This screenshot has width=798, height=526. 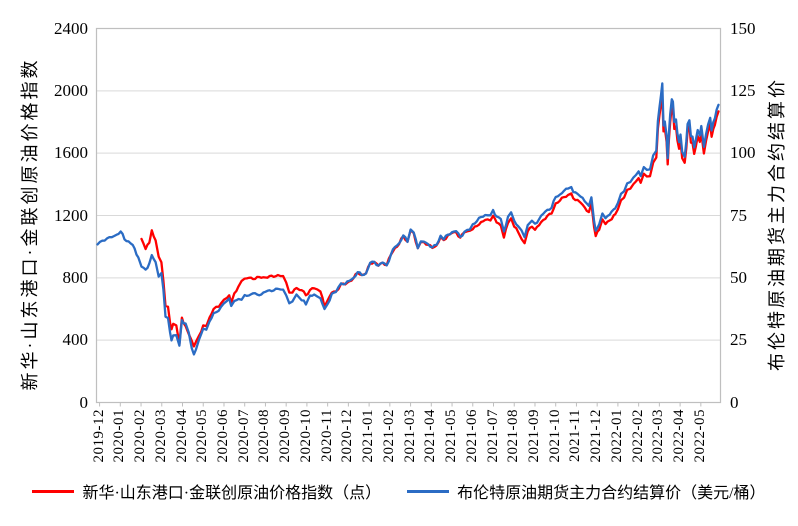 I want to click on legend: 新华·山东港口·金联创原油价格指数（点） 布伦特原油期货主力合约结算价（美元/桶）, so click(x=399, y=491).